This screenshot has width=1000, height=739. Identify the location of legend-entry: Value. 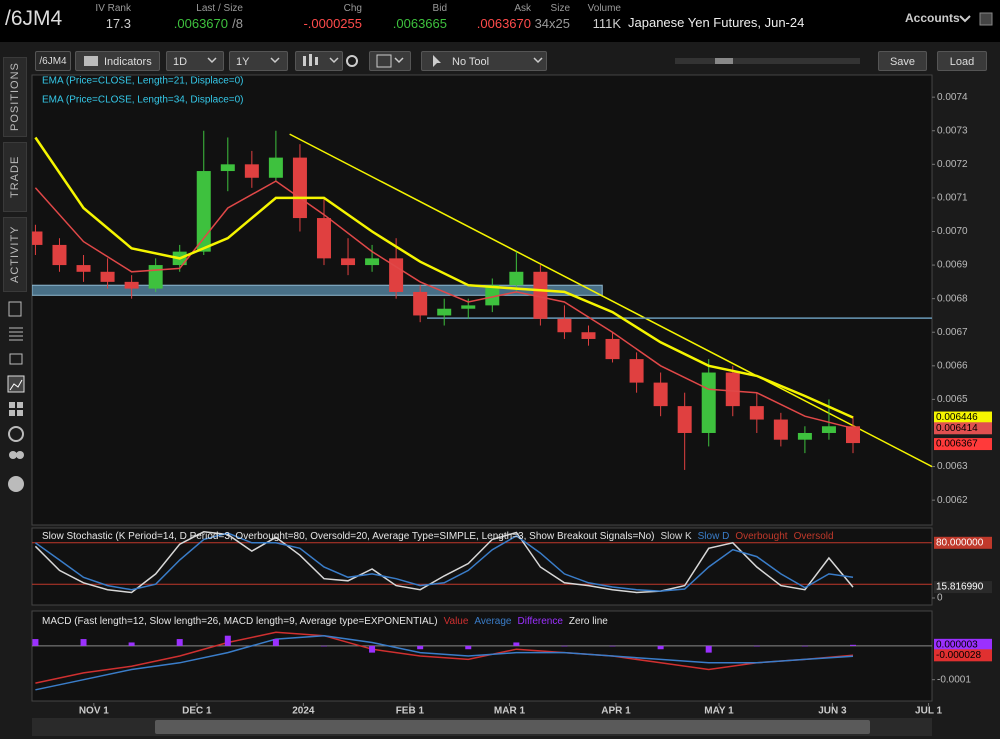
(456, 621).